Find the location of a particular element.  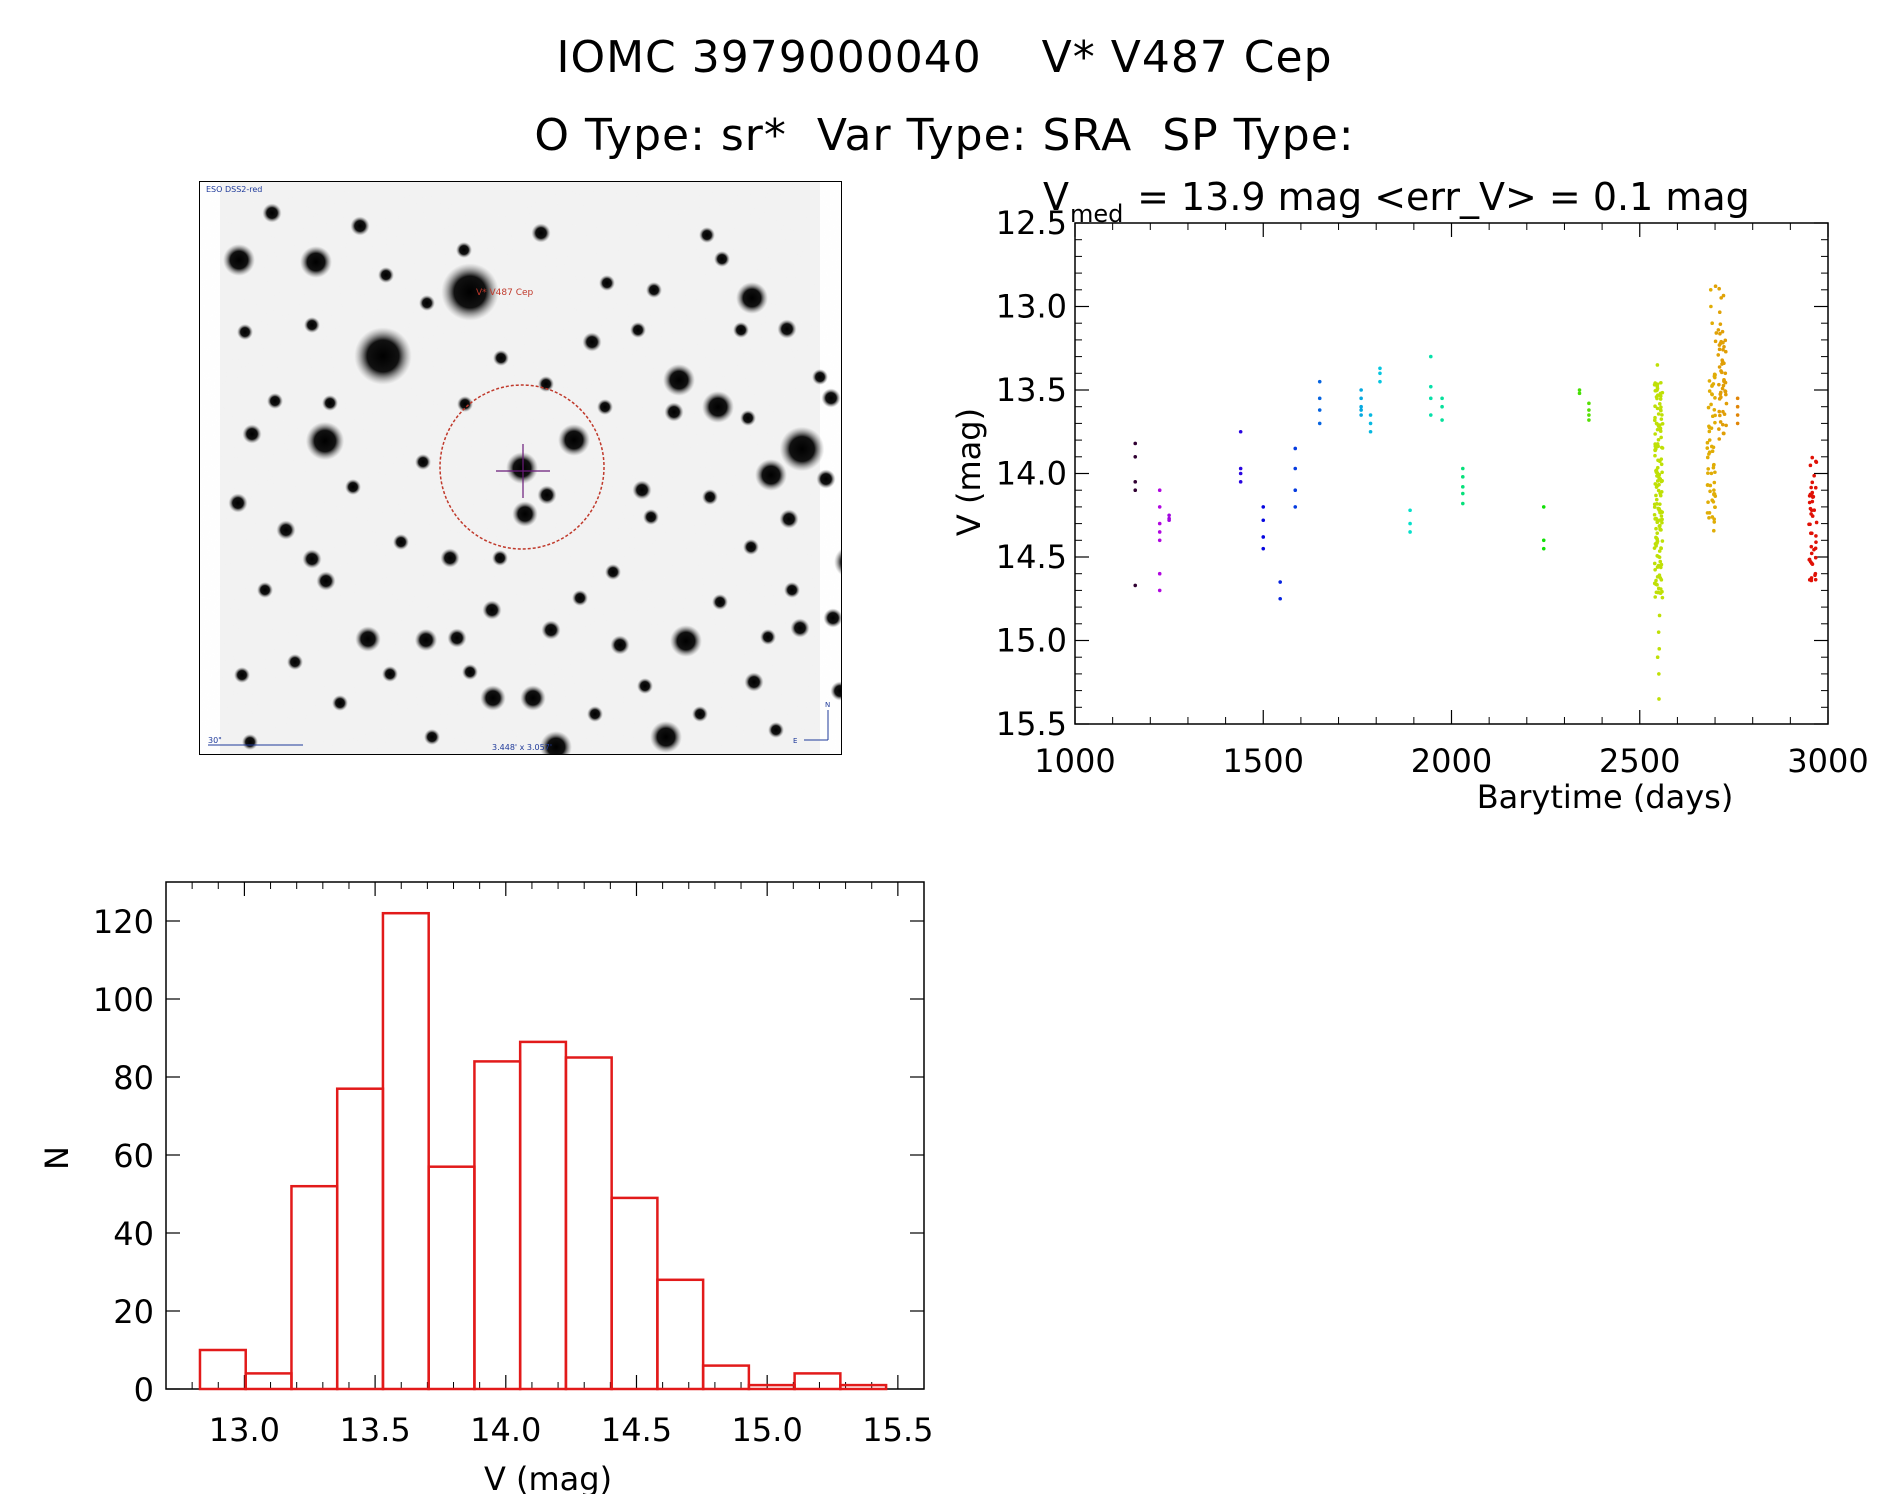

histogram-xlabel: V (mag) is located at coordinates (548, 1477).